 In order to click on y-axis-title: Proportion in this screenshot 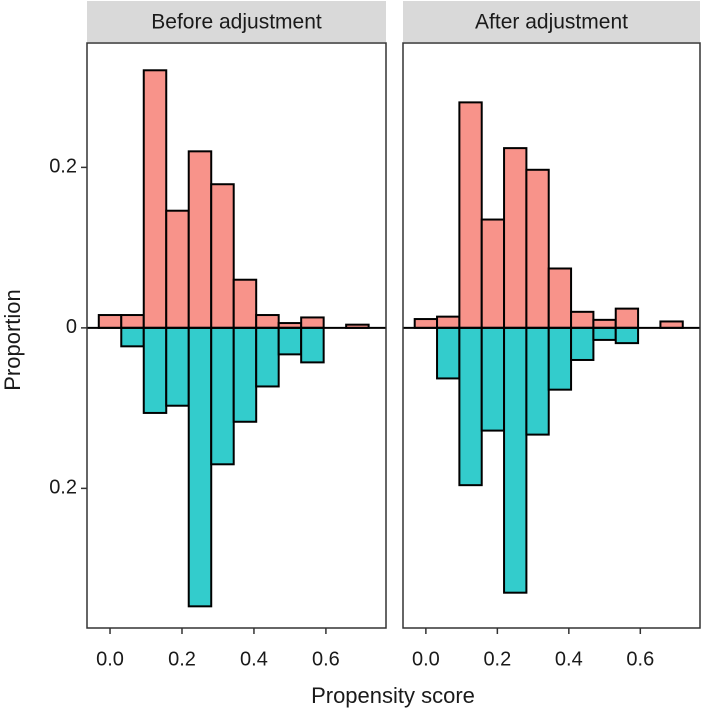, I will do `click(12, 340)`.